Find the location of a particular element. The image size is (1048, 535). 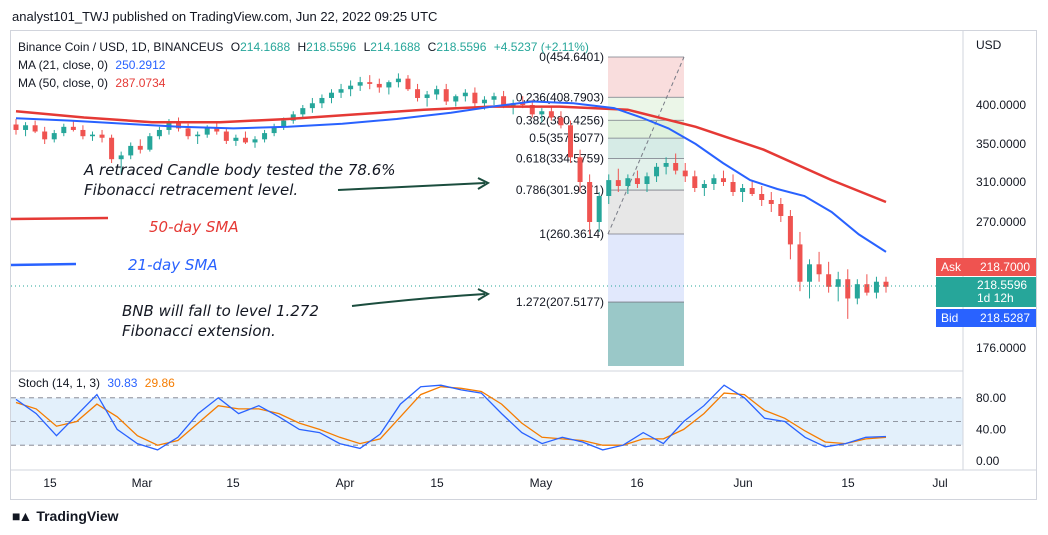

time-tick-label: Jul is located at coordinates (939, 483).